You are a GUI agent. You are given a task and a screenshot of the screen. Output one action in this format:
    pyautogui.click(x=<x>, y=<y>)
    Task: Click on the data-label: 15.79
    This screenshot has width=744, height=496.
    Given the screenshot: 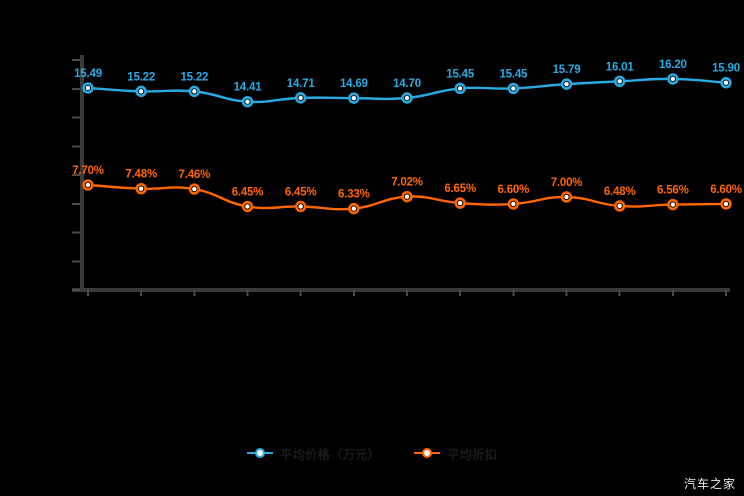 What is the action you would take?
    pyautogui.click(x=567, y=70)
    